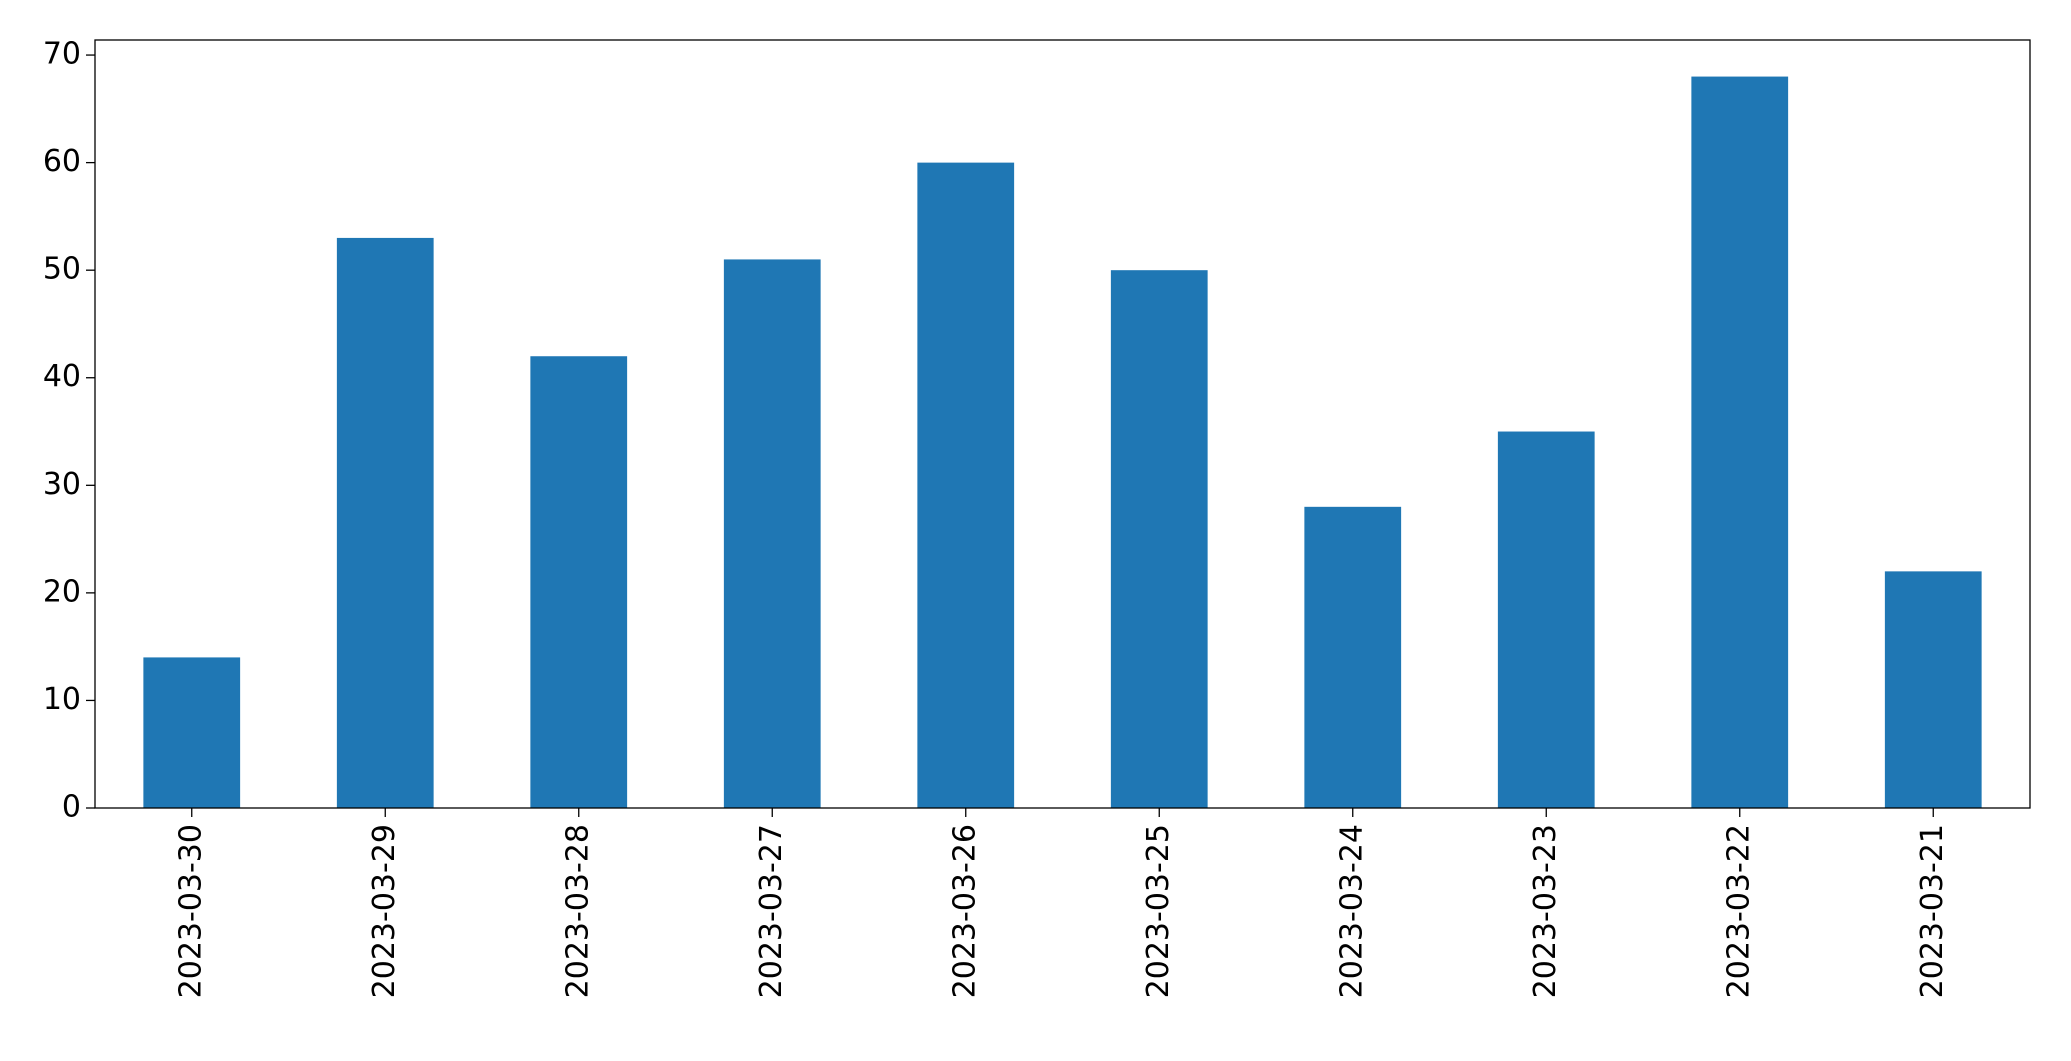 This screenshot has width=2071, height=1061. I want to click on x-tick-label: 2023-03-26, so click(964, 911).